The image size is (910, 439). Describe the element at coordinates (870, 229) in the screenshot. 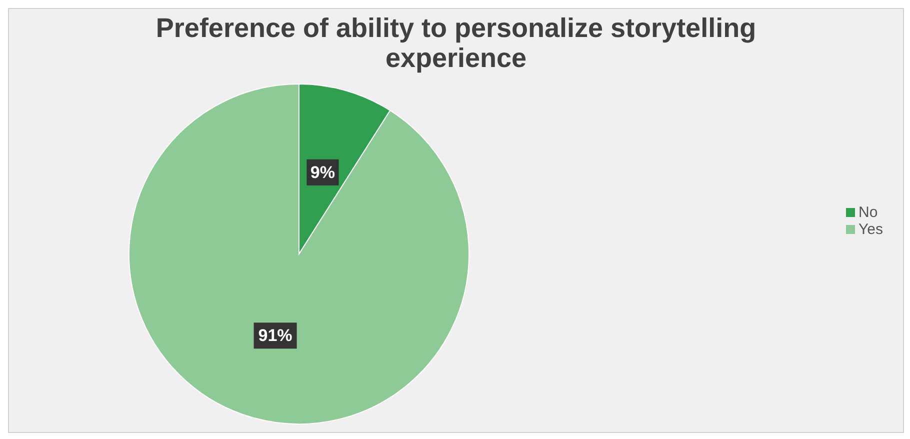

I see `legend-label: Yes` at that location.